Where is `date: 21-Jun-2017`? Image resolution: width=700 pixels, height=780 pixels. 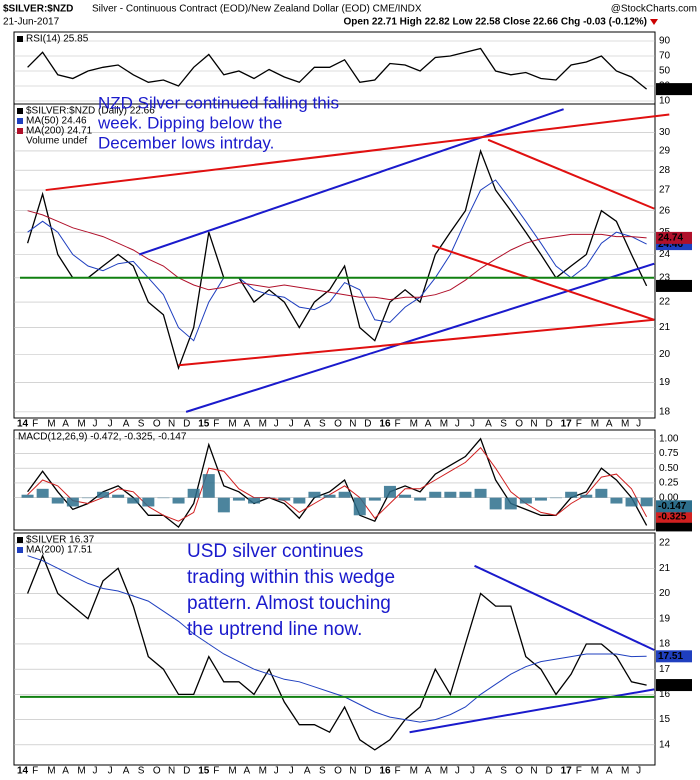
date: 21-Jun-2017 is located at coordinates (31, 22).